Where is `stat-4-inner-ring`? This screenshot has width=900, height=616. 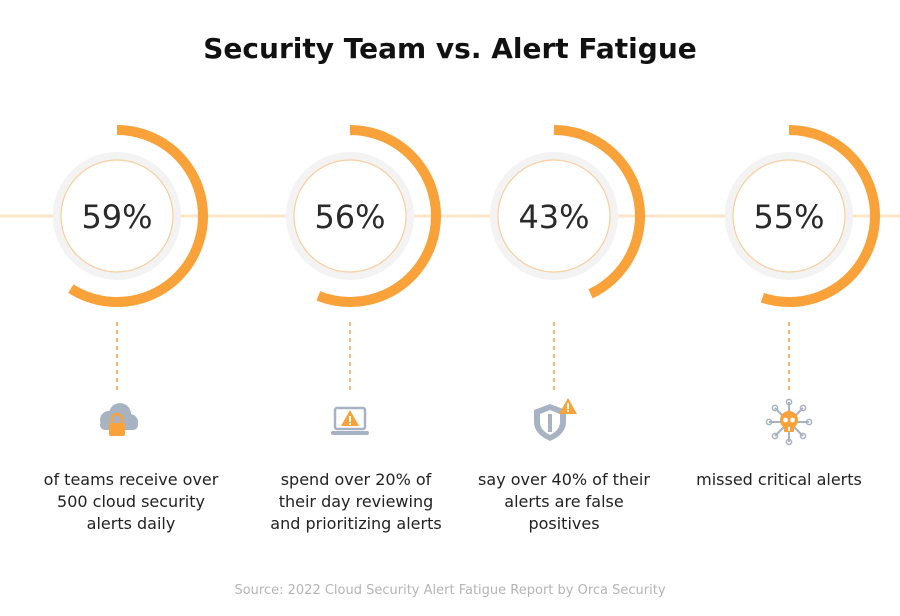 stat-4-inner-ring is located at coordinates (789, 216).